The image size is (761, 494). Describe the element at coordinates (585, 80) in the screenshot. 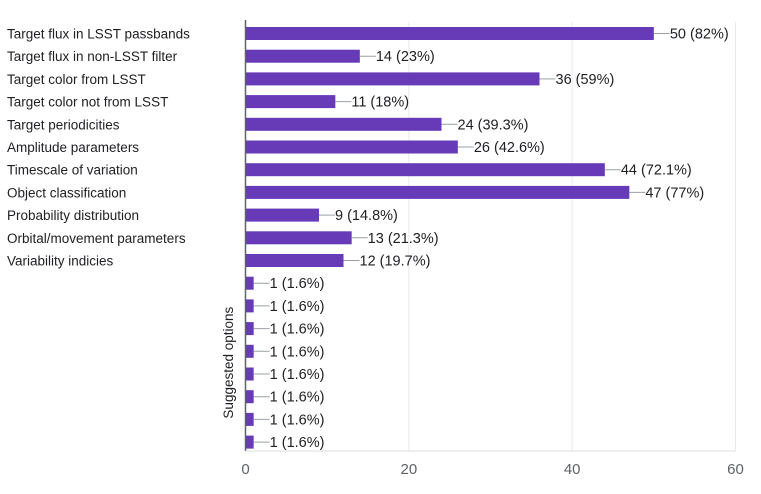

I see `bar-value-label: 36 (59%)` at that location.